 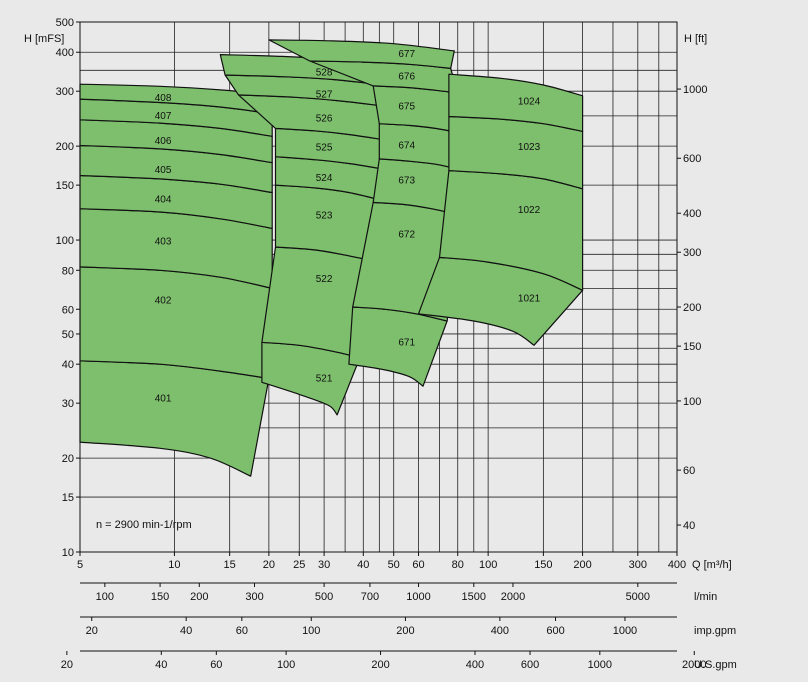 I want to click on zone-label-525: 525, so click(x=324, y=148).